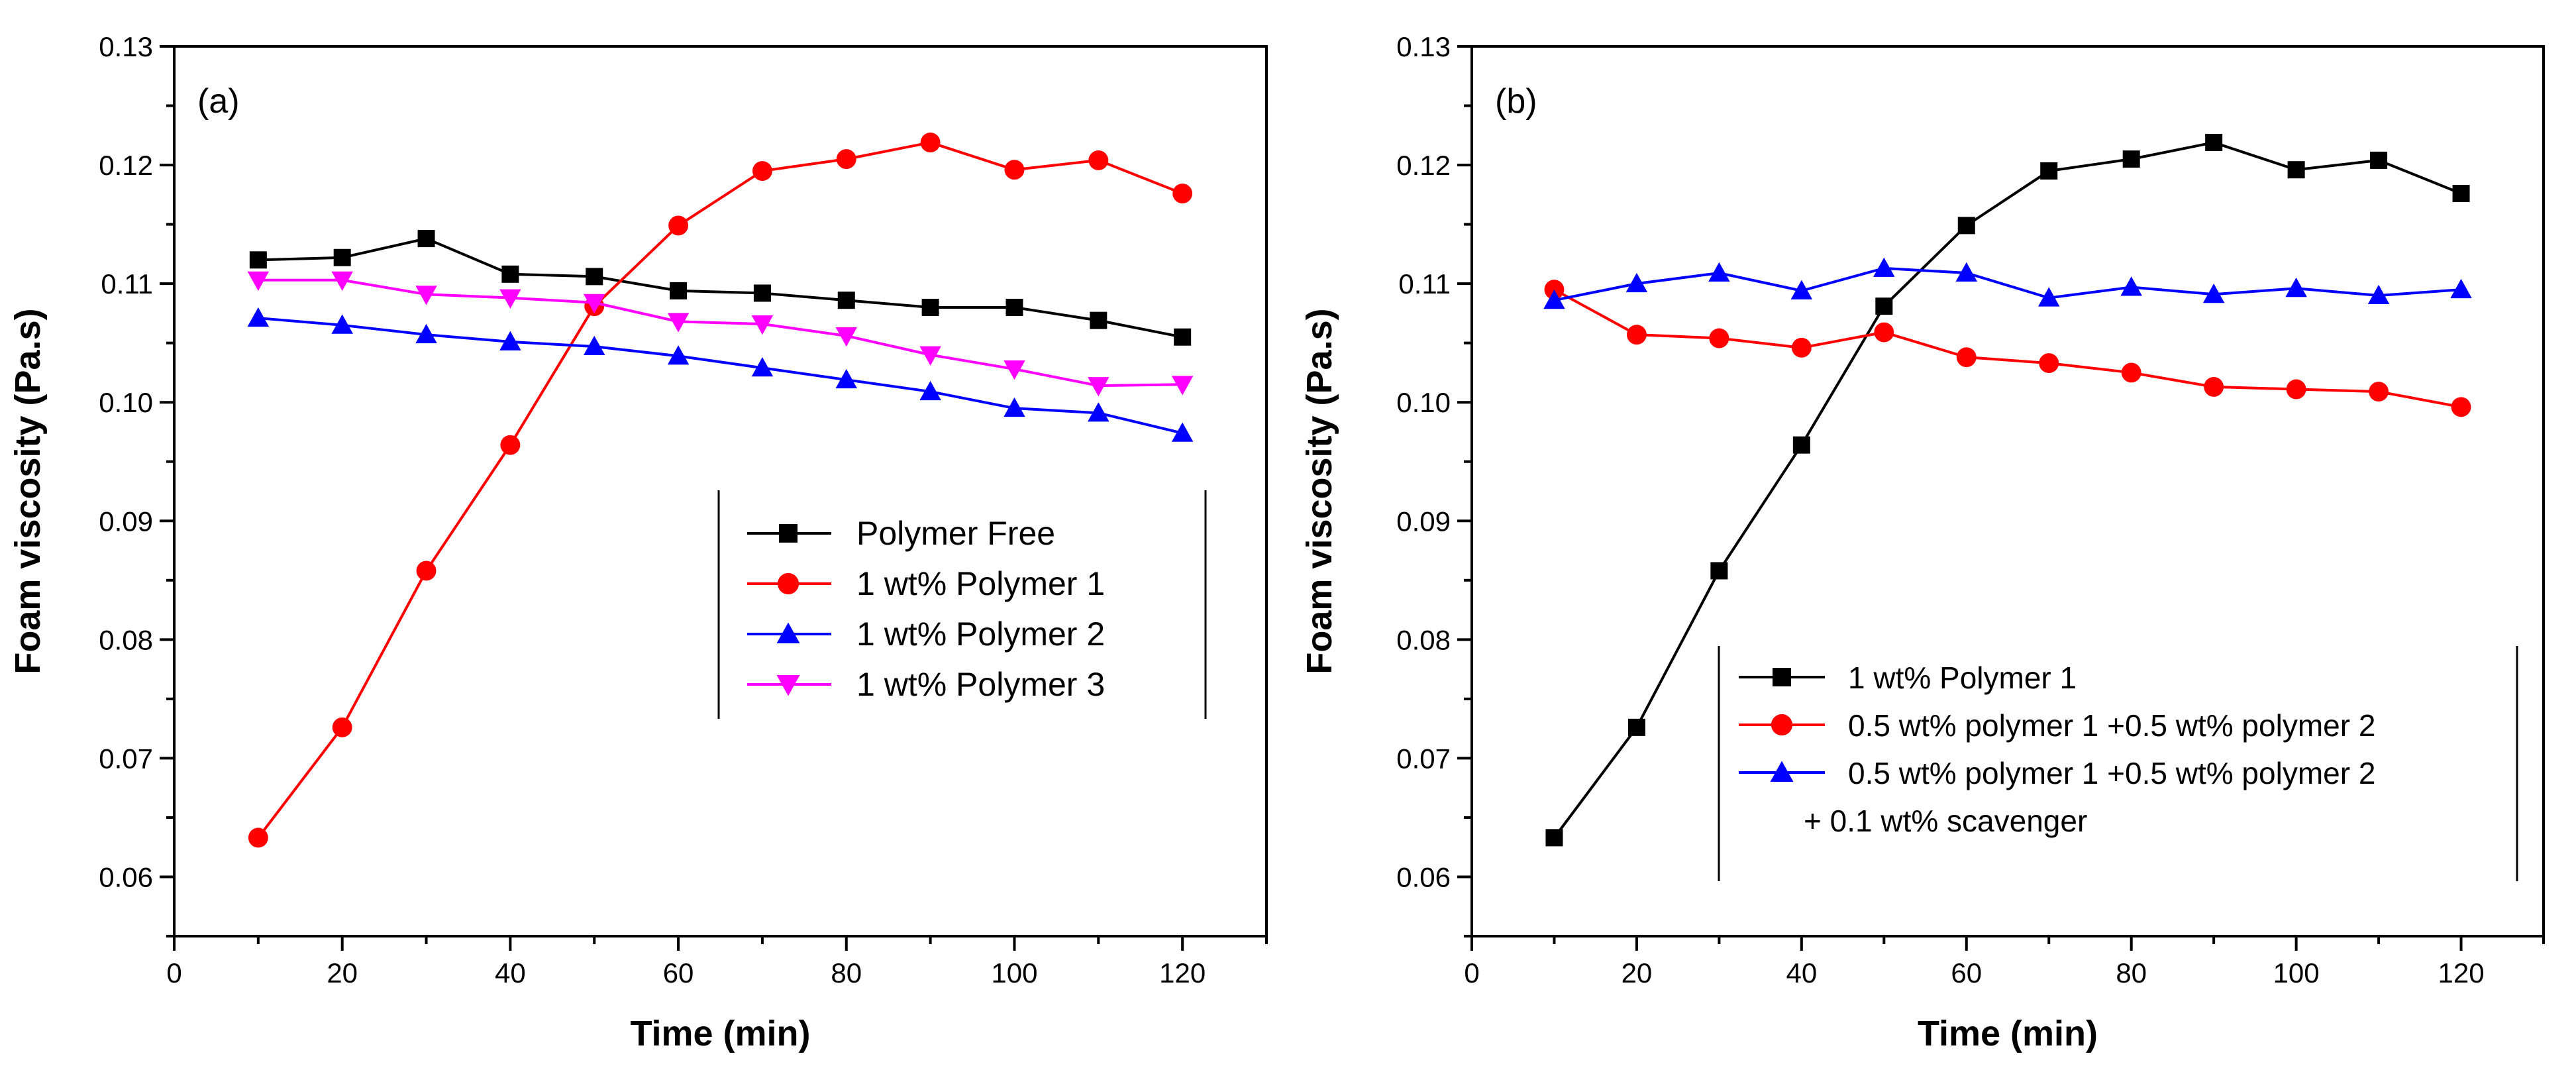 Image resolution: width=2576 pixels, height=1070 pixels. I want to click on a-x-tick-label: 0, so click(173, 973).